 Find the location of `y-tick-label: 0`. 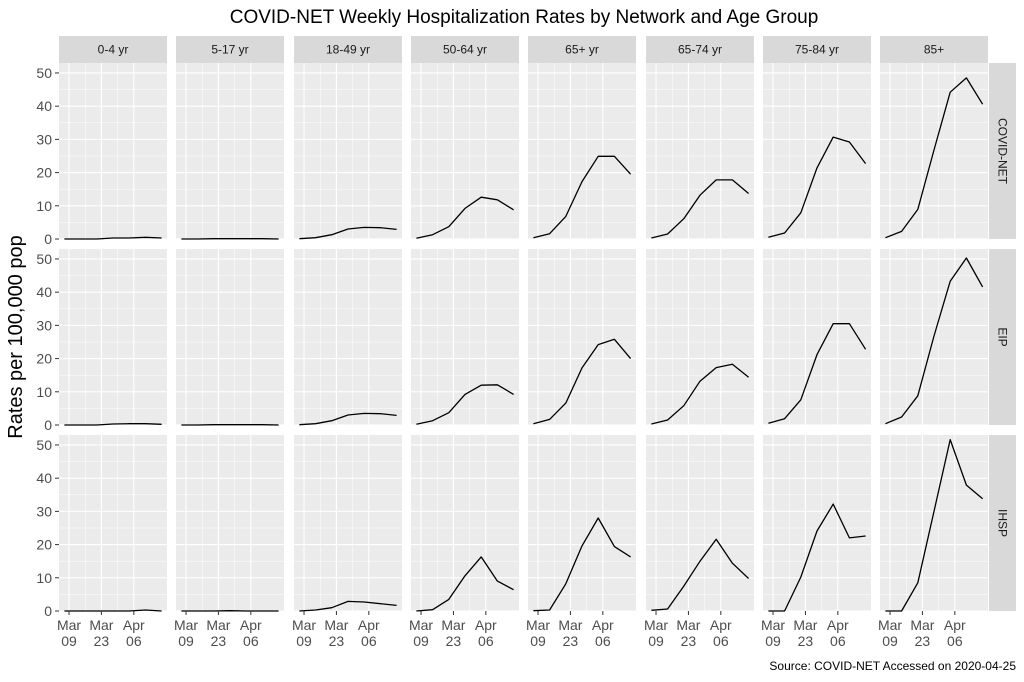

y-tick-label: 0 is located at coordinates (48, 611).